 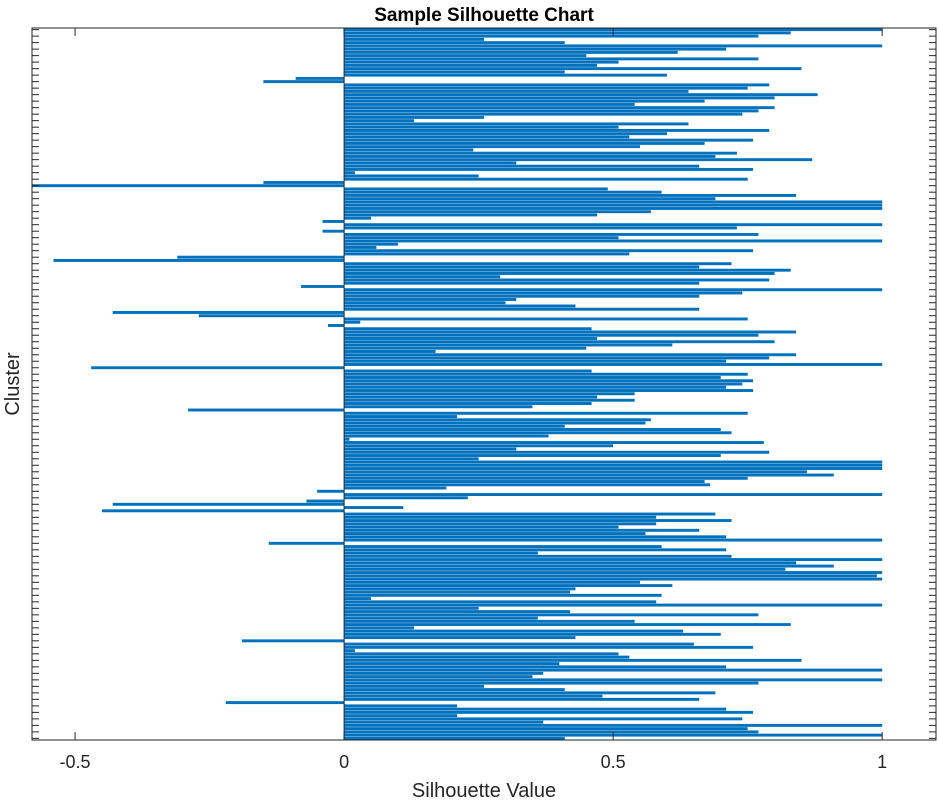 I want to click on x-axis-label: Silhouette Value, so click(x=484, y=790).